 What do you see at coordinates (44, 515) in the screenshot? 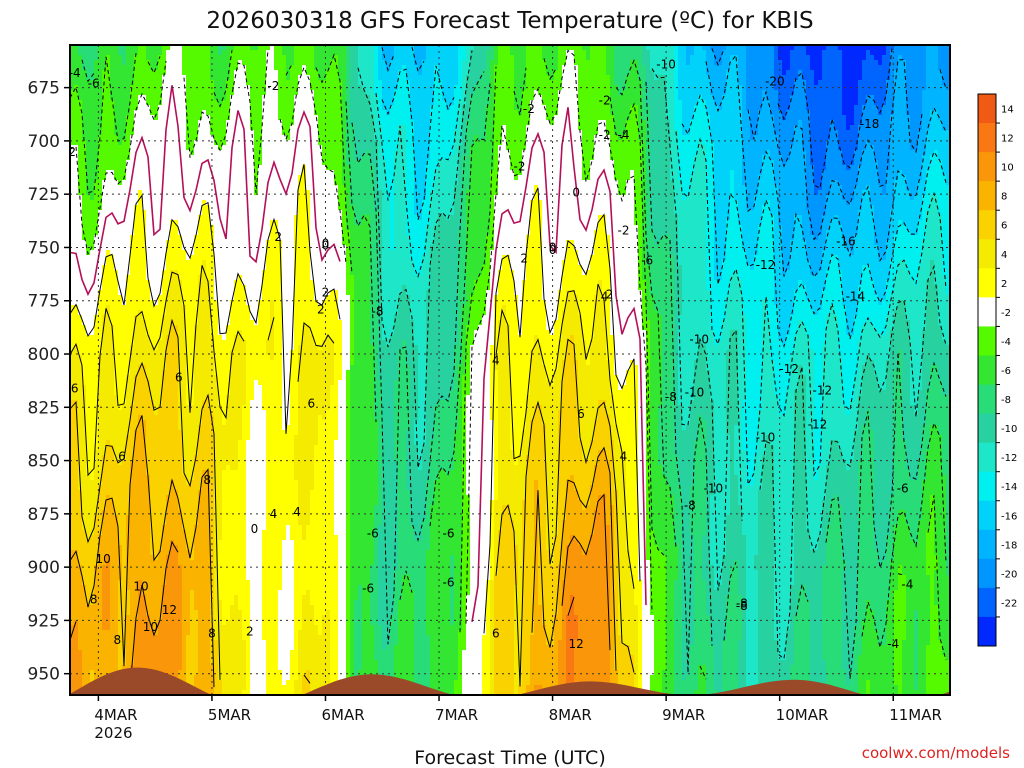
I see `y-tick-label: 875` at bounding box center [44, 515].